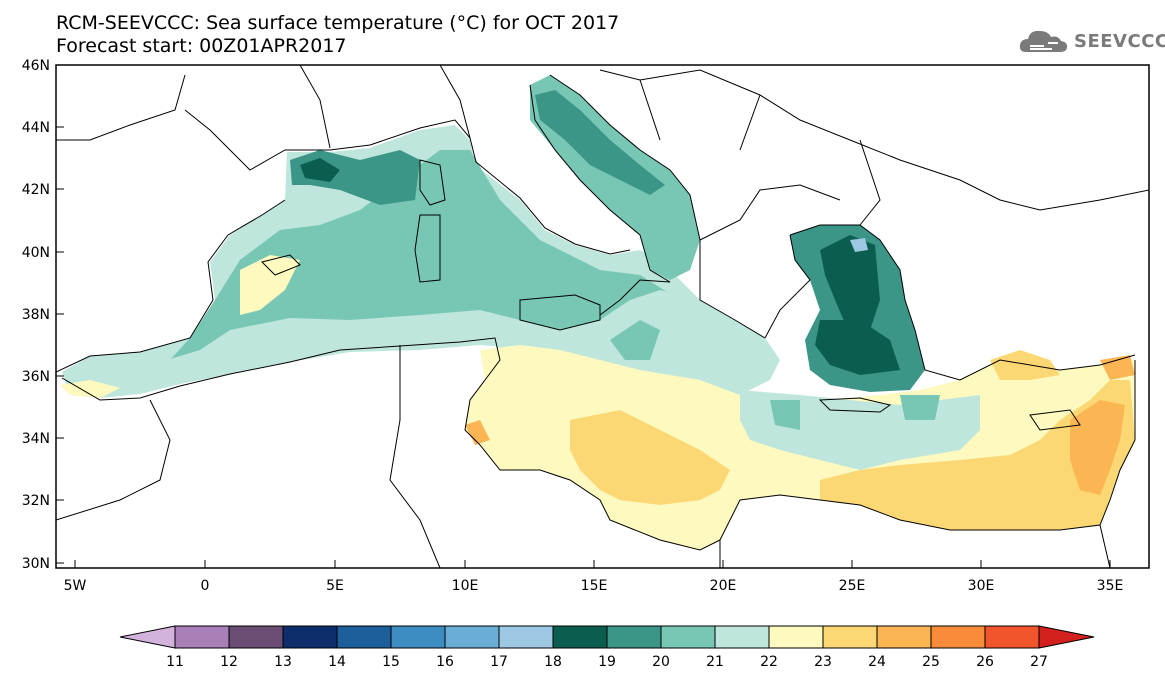 Image resolution: width=1165 pixels, height=682 pixels. Describe the element at coordinates (1110, 586) in the screenshot. I see `lon-label: 35E` at that location.